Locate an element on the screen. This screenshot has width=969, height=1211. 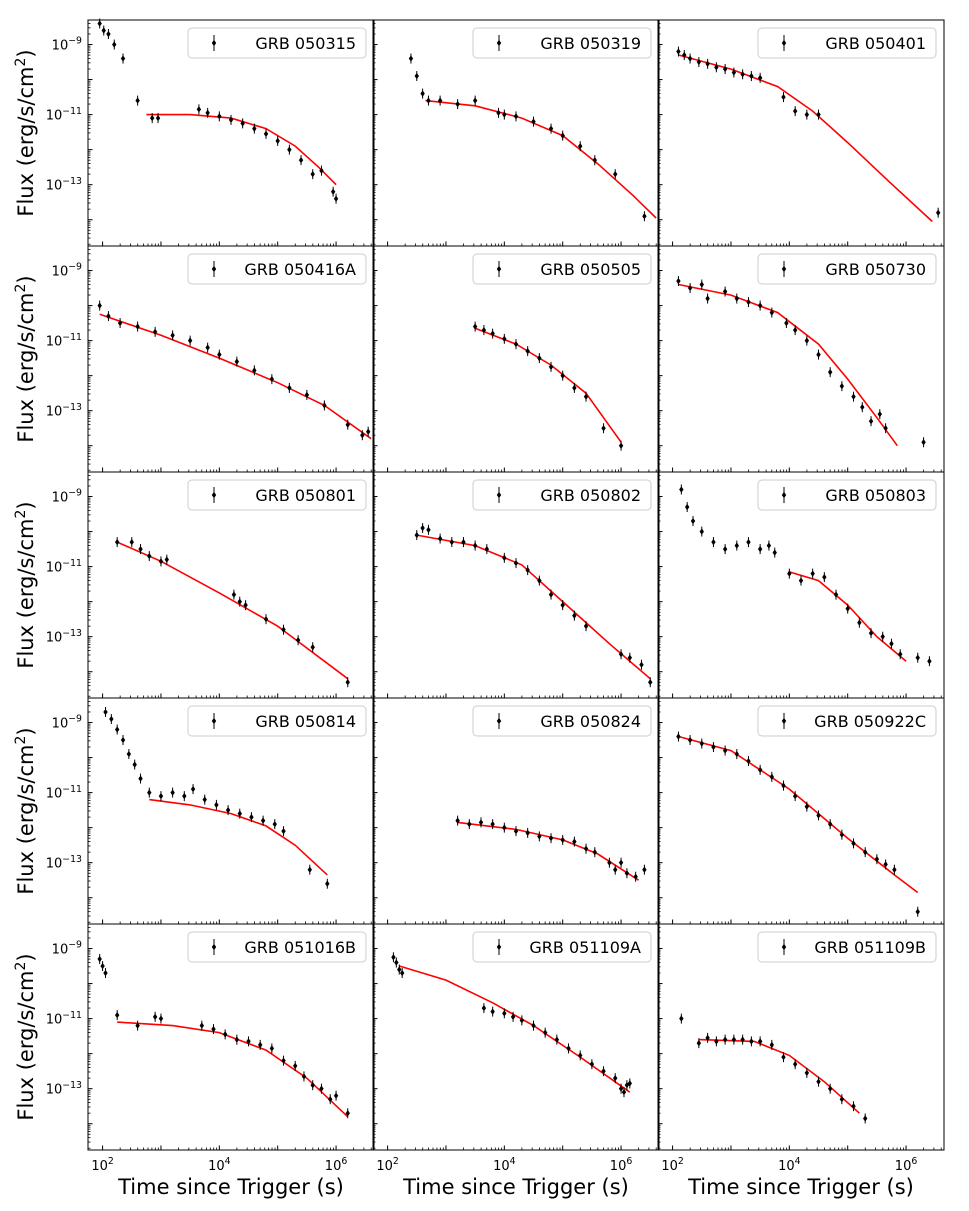
x-tick-label: 10⁴ is located at coordinates (789, 1165).